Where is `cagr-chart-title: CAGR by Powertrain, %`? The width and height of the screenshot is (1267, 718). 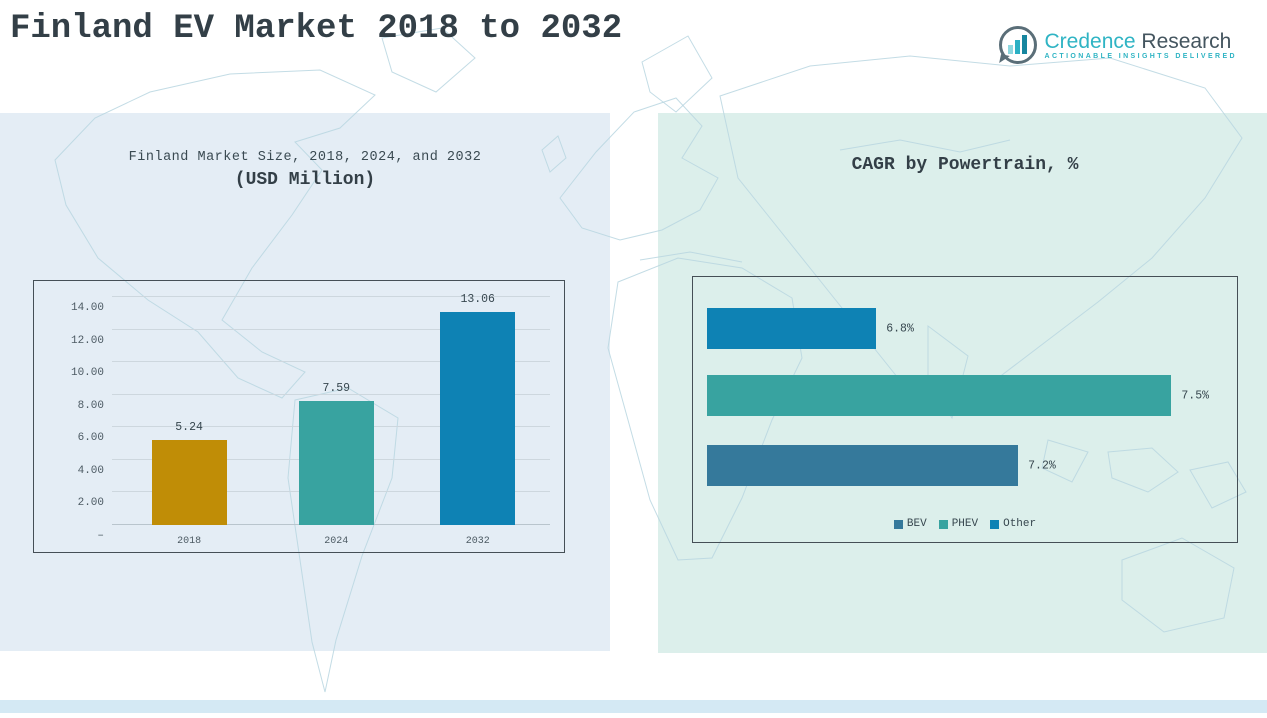
cagr-chart-title: CAGR by Powertrain, % is located at coordinates (965, 165).